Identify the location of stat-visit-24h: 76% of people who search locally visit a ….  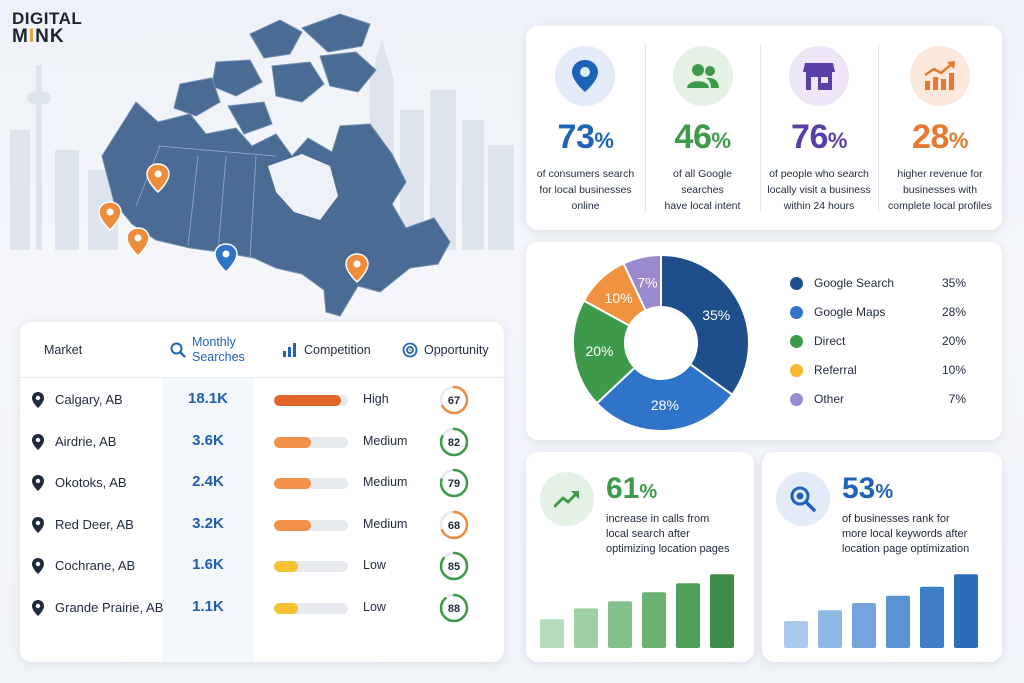
(819, 128).